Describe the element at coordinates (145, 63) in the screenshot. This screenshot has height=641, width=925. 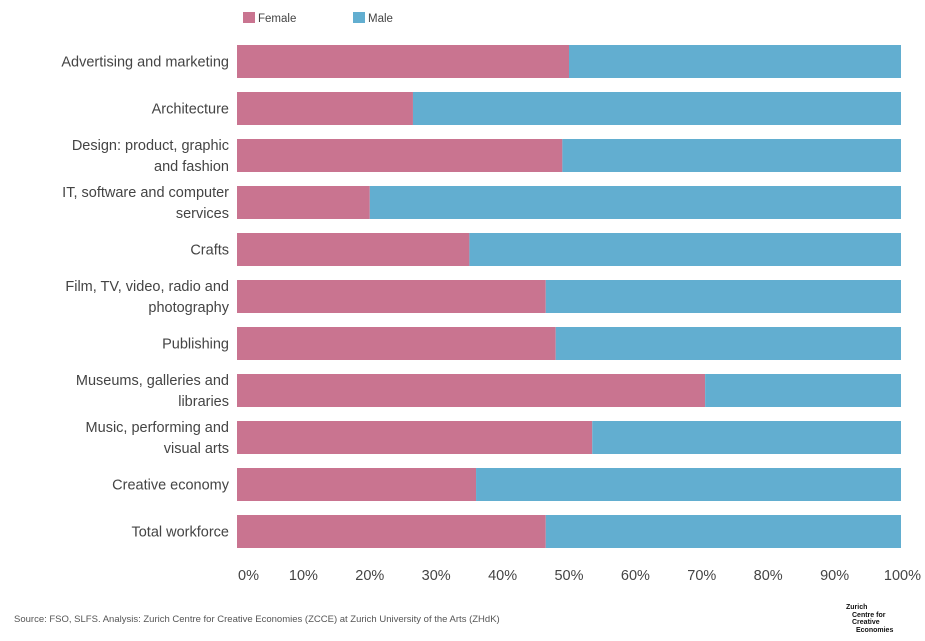
I see `category-label-0: Advertising and marketing` at that location.